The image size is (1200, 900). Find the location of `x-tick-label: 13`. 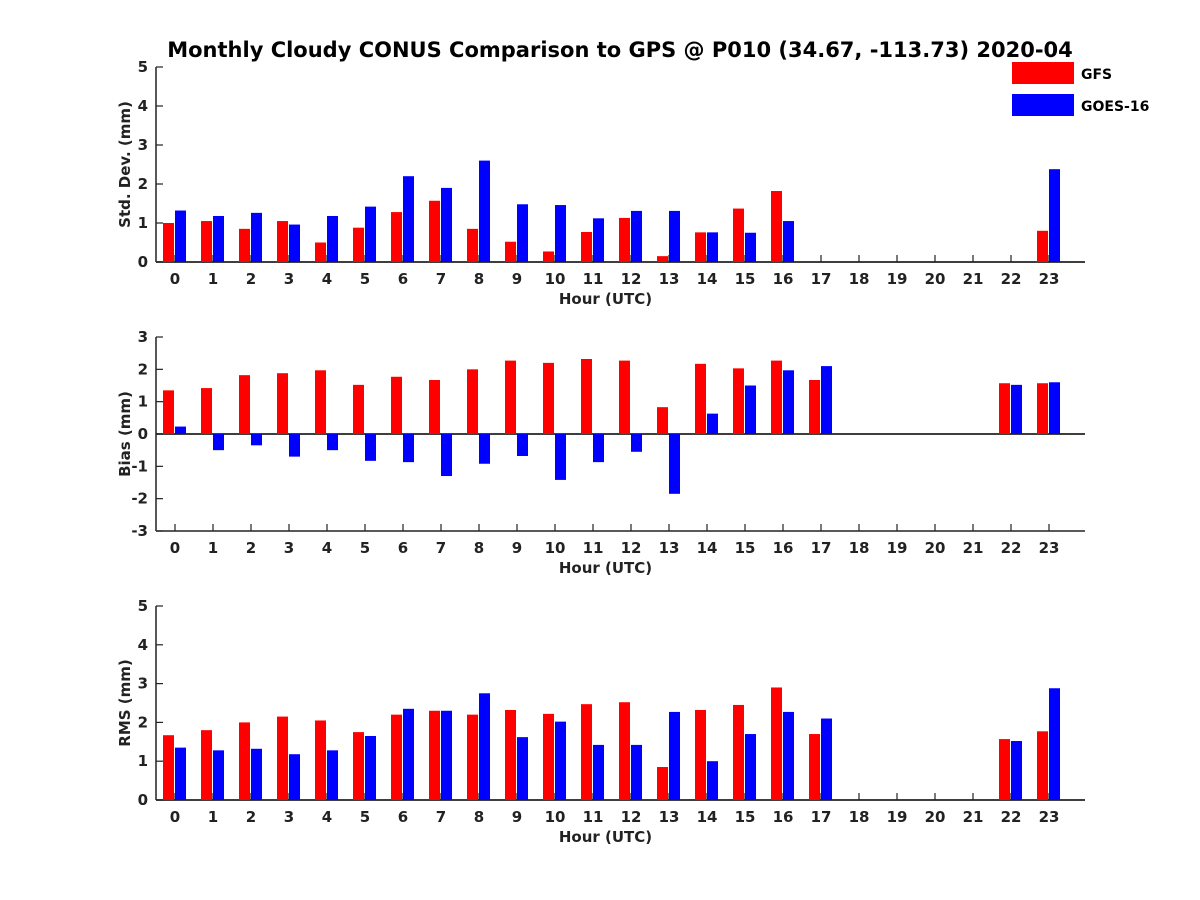

x-tick-label: 13 is located at coordinates (669, 817).